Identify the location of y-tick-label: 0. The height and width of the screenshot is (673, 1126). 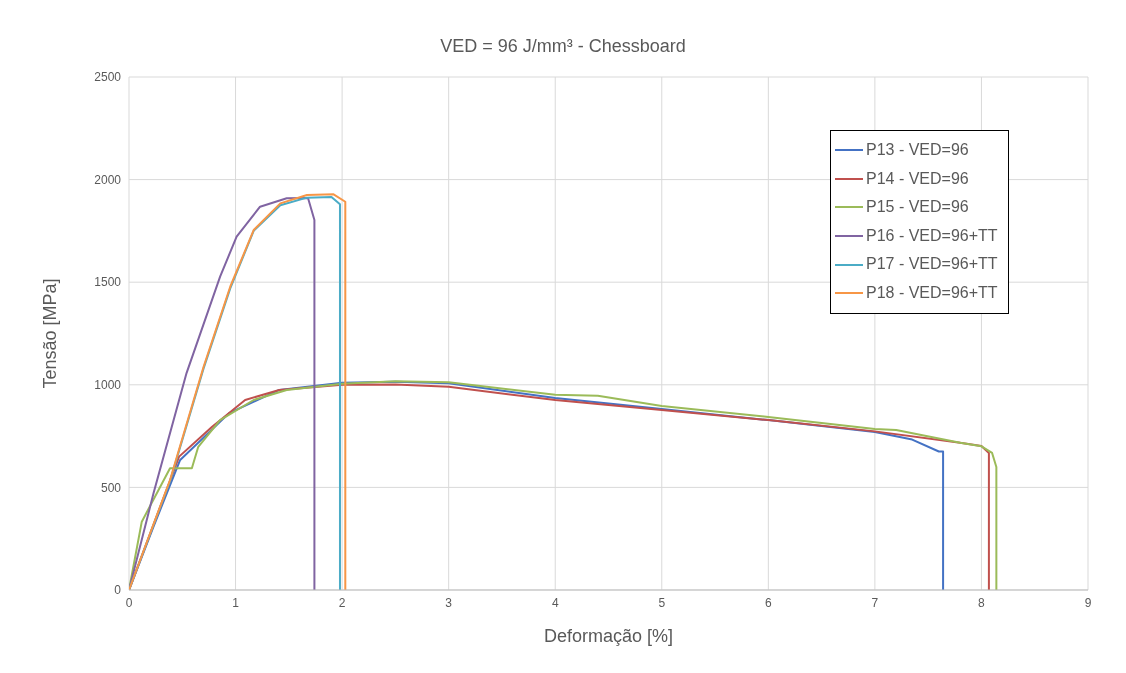
(118, 590).